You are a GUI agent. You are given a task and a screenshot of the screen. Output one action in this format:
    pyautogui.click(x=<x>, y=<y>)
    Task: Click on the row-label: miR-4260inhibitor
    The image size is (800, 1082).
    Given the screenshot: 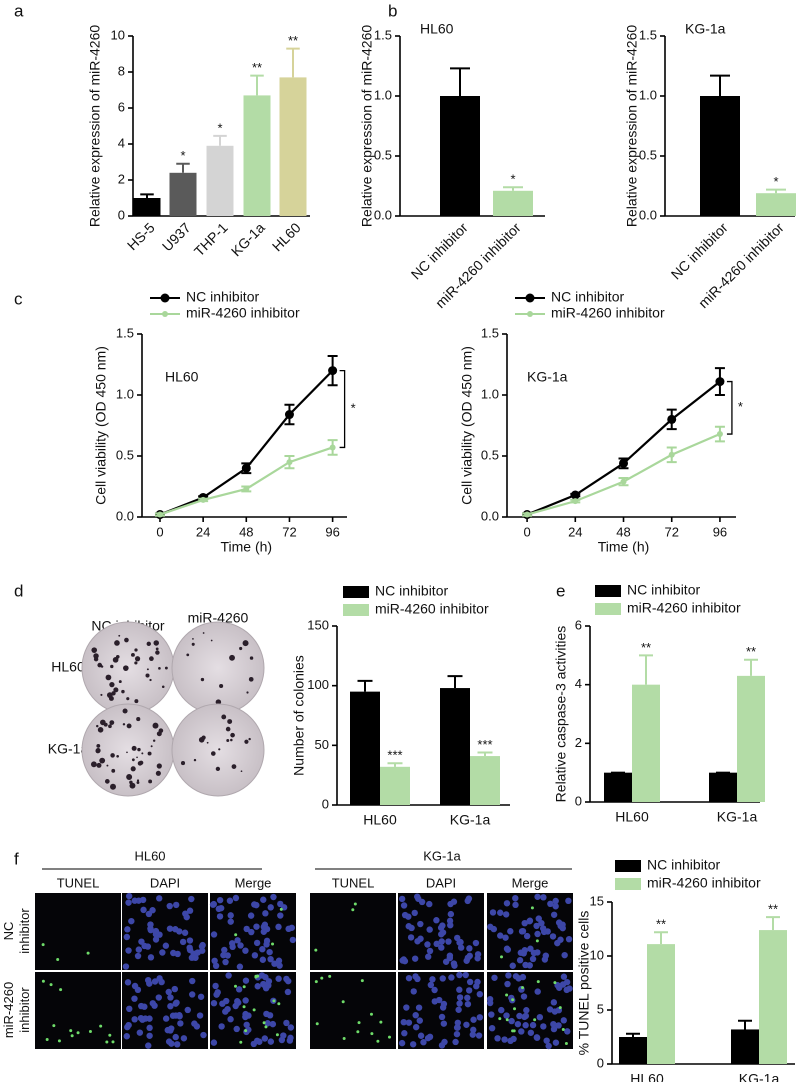 What is the action you would take?
    pyautogui.click(x=17, y=1010)
    